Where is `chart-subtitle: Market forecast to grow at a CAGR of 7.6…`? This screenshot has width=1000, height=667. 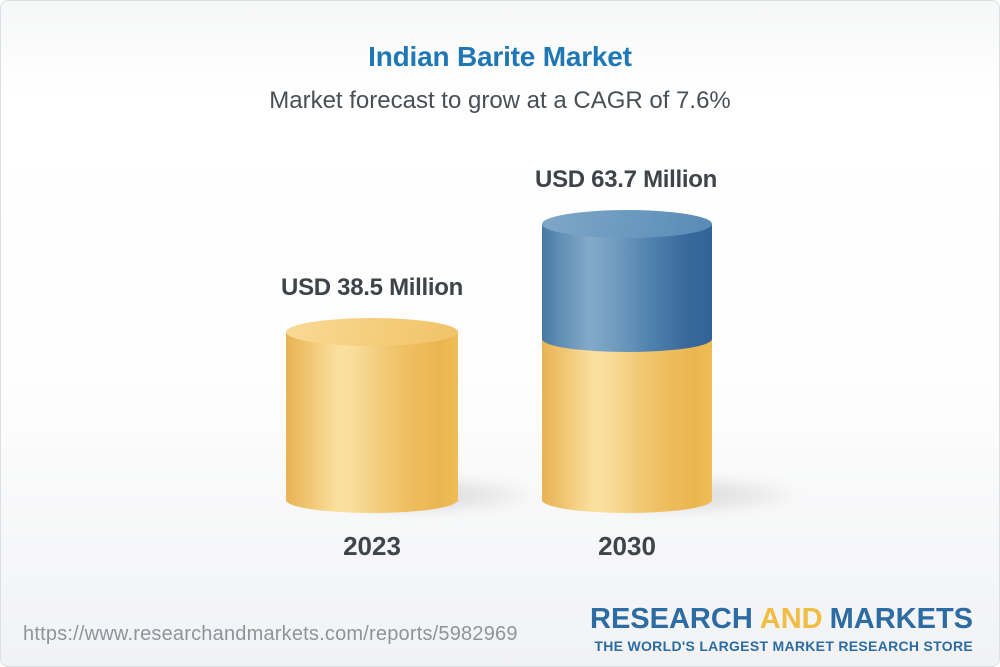
chart-subtitle: Market forecast to grow at a CAGR of 7.6… is located at coordinates (500, 100).